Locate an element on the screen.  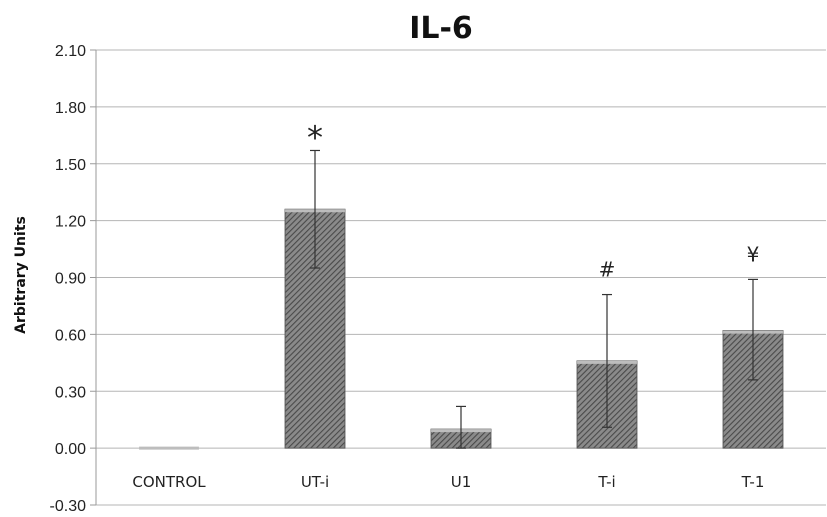
y-tick-label: -0.30 is located at coordinates (68, 506).